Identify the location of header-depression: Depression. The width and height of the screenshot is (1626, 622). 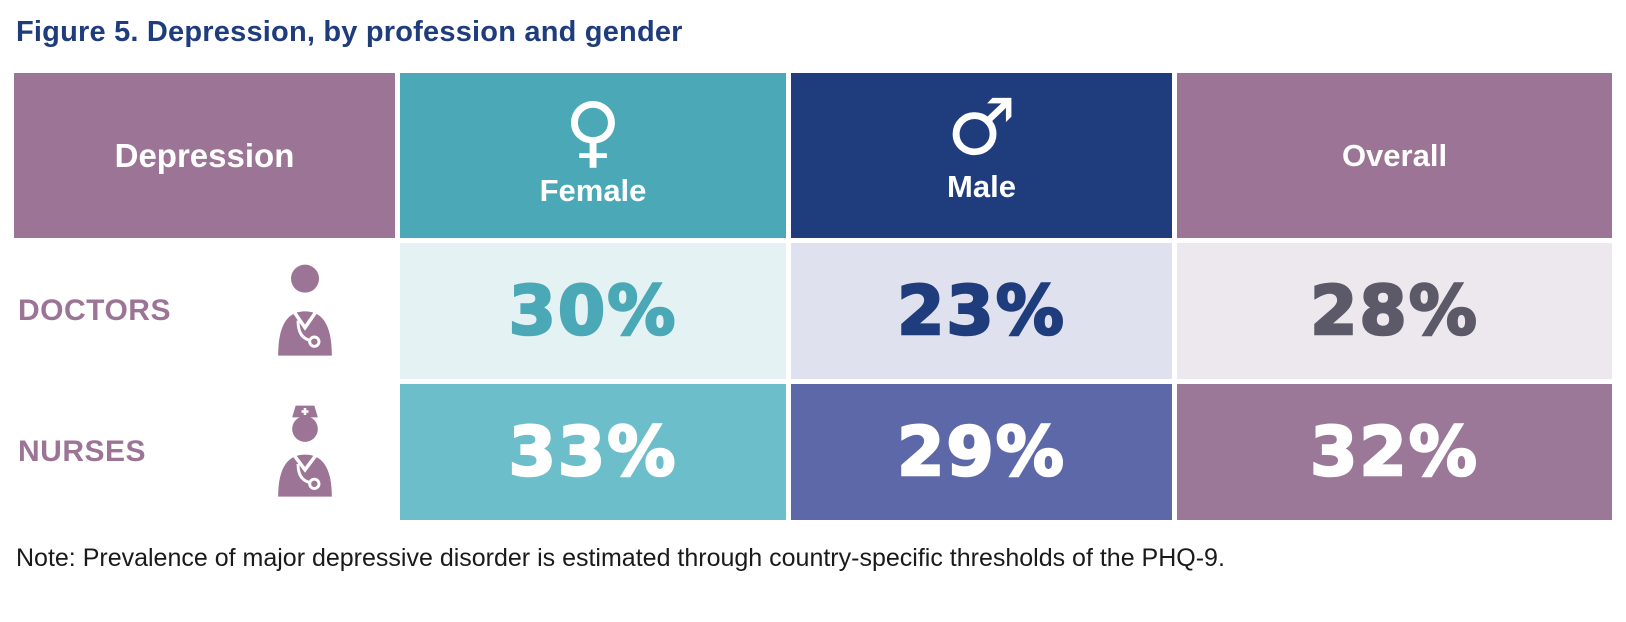
(204, 155).